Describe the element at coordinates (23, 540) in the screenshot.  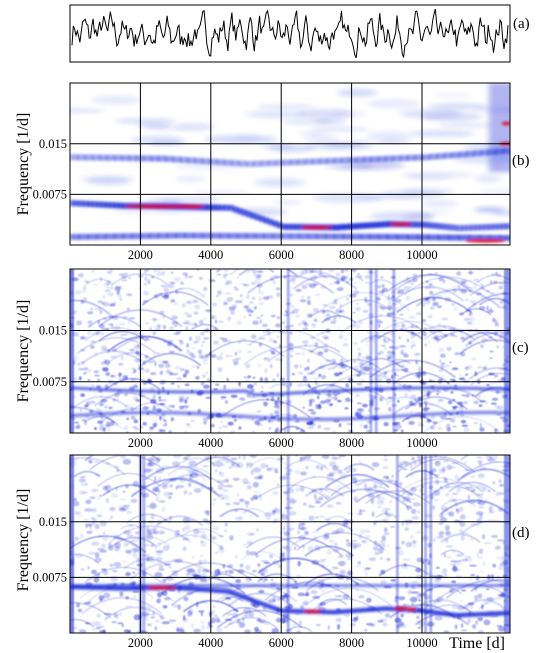
I see `panel-d-ylabel: Frequency [1/d]` at that location.